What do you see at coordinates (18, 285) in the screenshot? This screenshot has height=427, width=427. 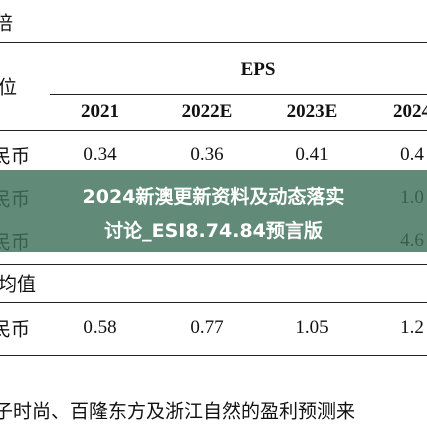 I see `section-label: 均值` at bounding box center [18, 285].